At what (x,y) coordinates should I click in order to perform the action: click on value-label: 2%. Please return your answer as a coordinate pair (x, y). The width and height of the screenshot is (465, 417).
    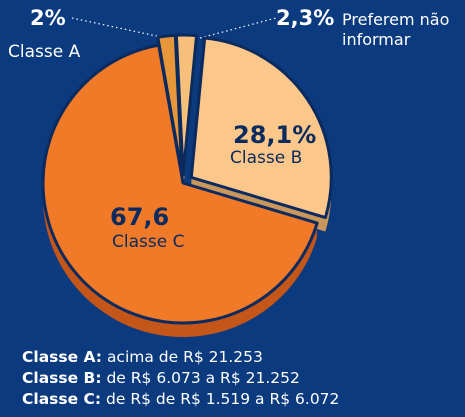
    Looking at the image, I should click on (48, 18).